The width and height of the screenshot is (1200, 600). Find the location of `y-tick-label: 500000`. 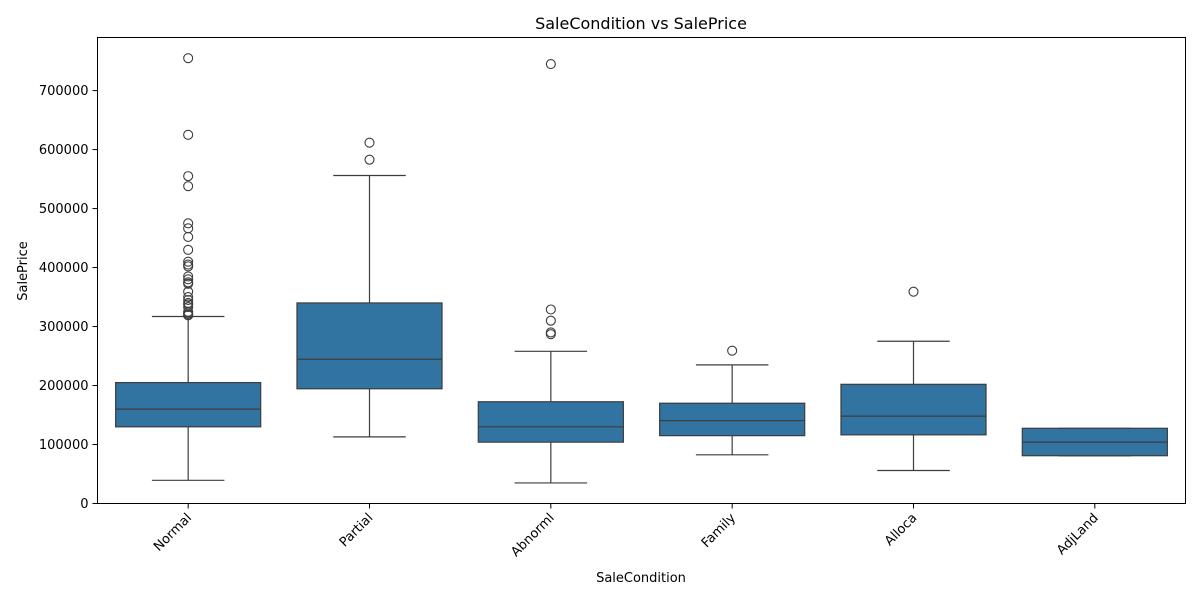

y-tick-label: 500000 is located at coordinates (64, 209).